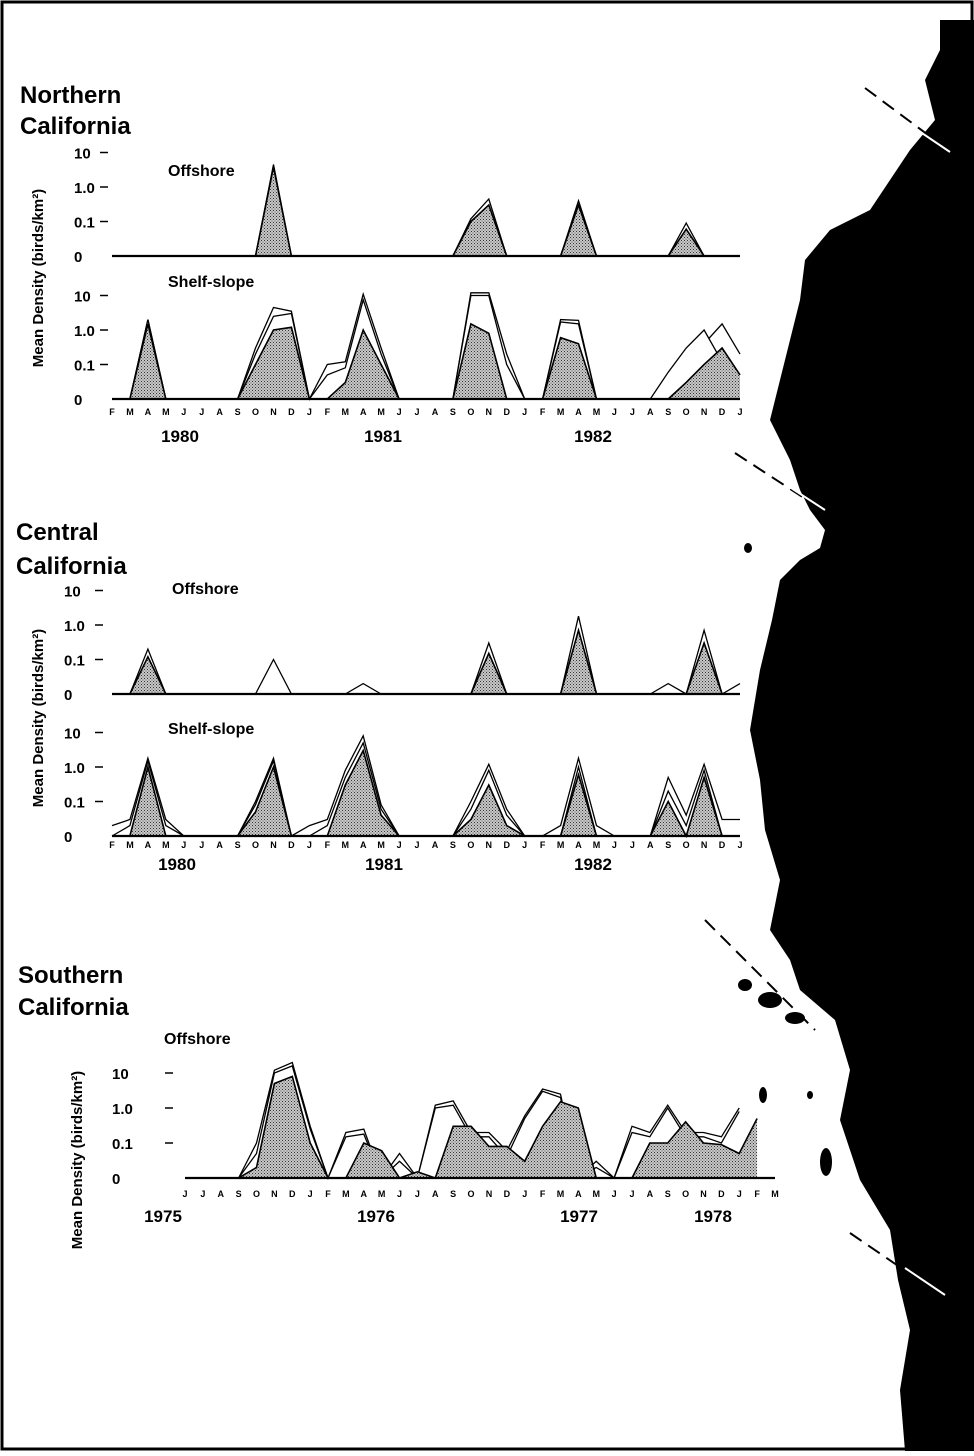 This screenshot has height=1456, width=974. I want to click on year-label: 1981, so click(384, 864).